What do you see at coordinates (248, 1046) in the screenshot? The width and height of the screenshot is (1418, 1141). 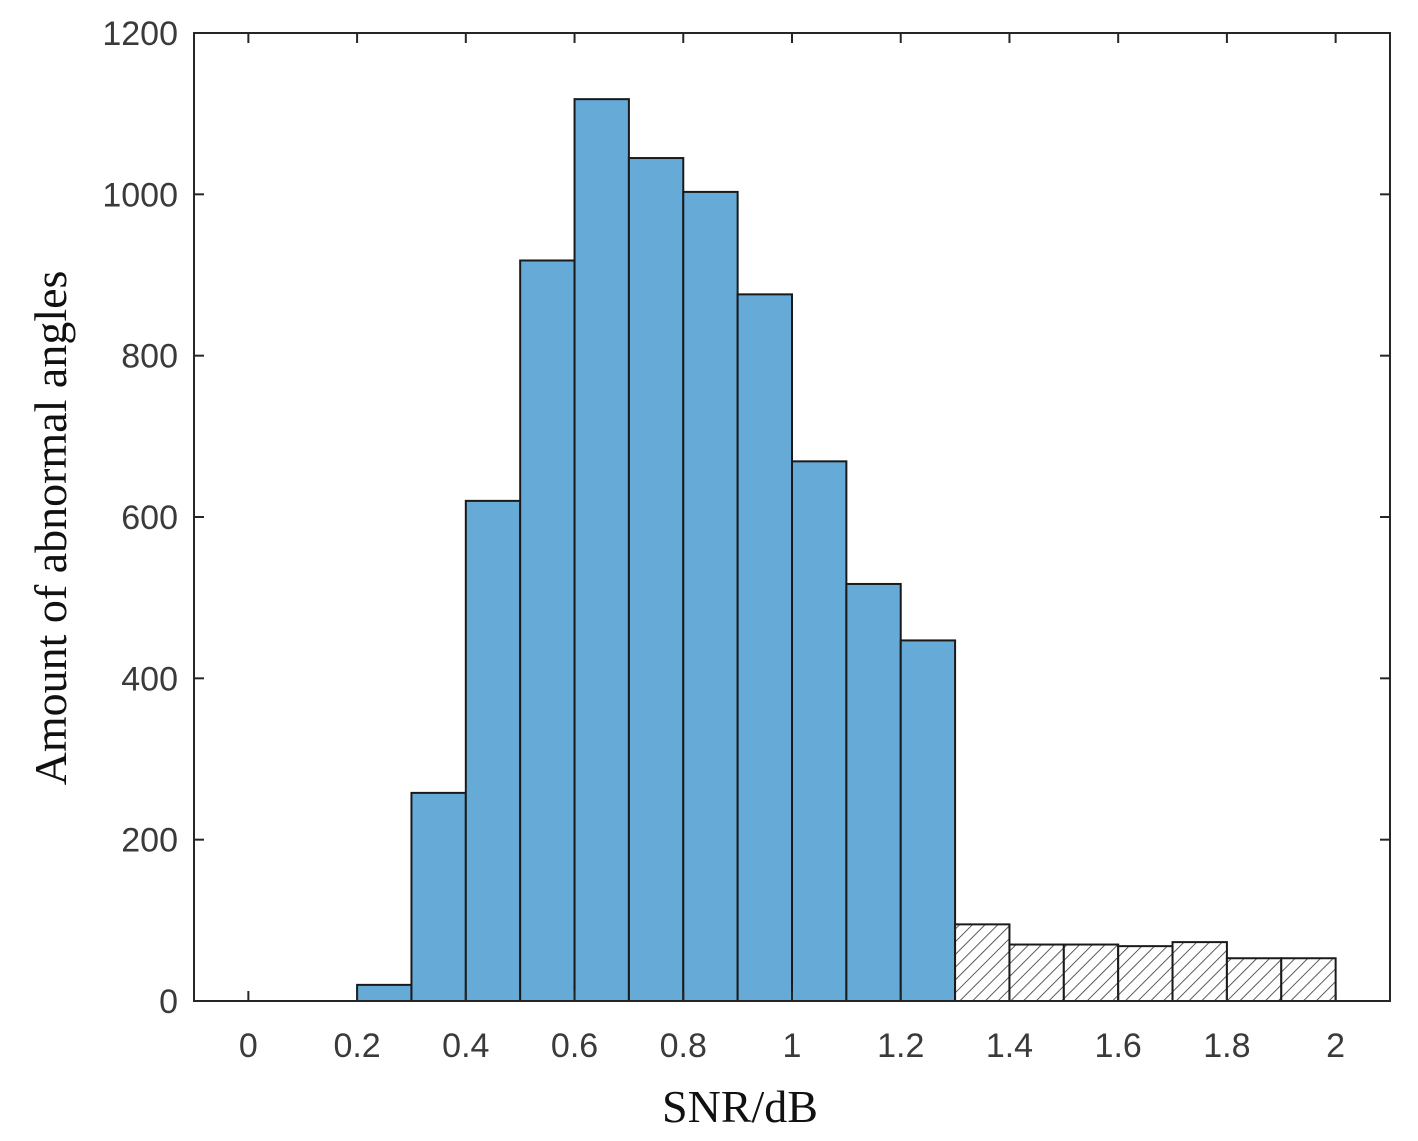 I see `x-tick-label: 0` at bounding box center [248, 1046].